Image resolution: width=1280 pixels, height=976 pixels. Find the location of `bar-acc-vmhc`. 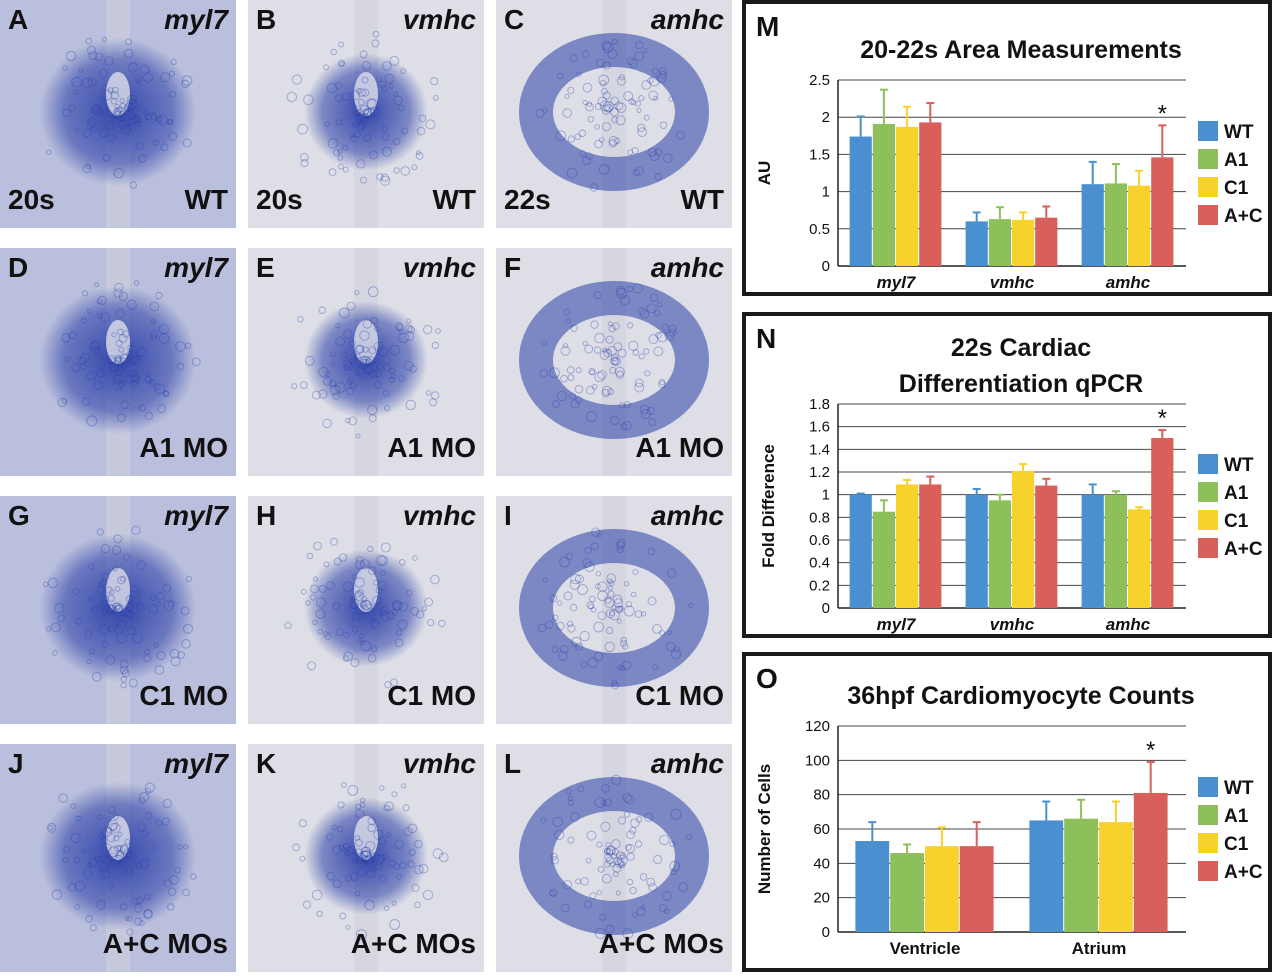

bar-acc-vmhc is located at coordinates (1046, 546).